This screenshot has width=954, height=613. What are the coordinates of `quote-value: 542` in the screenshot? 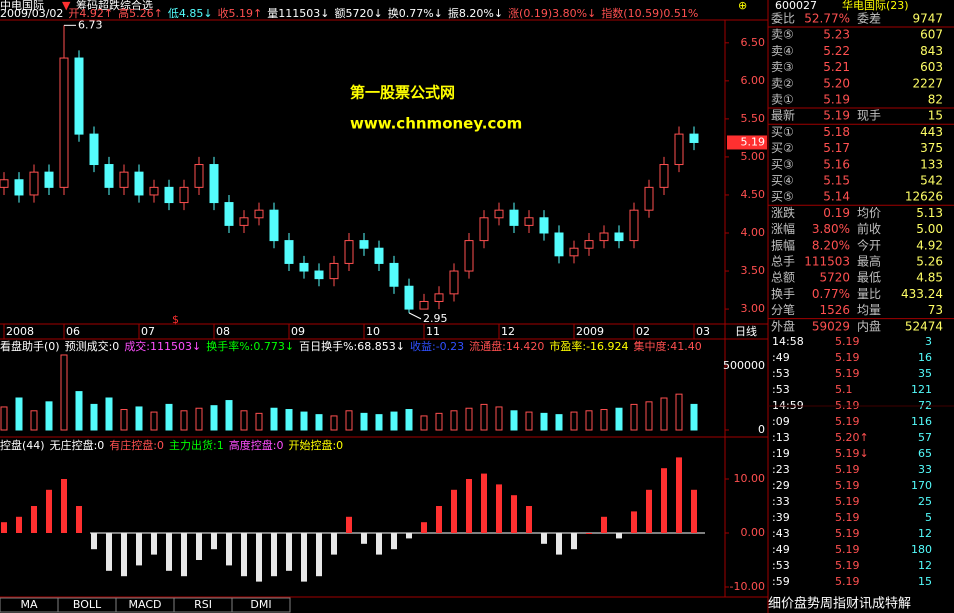 It's located at (931, 181).